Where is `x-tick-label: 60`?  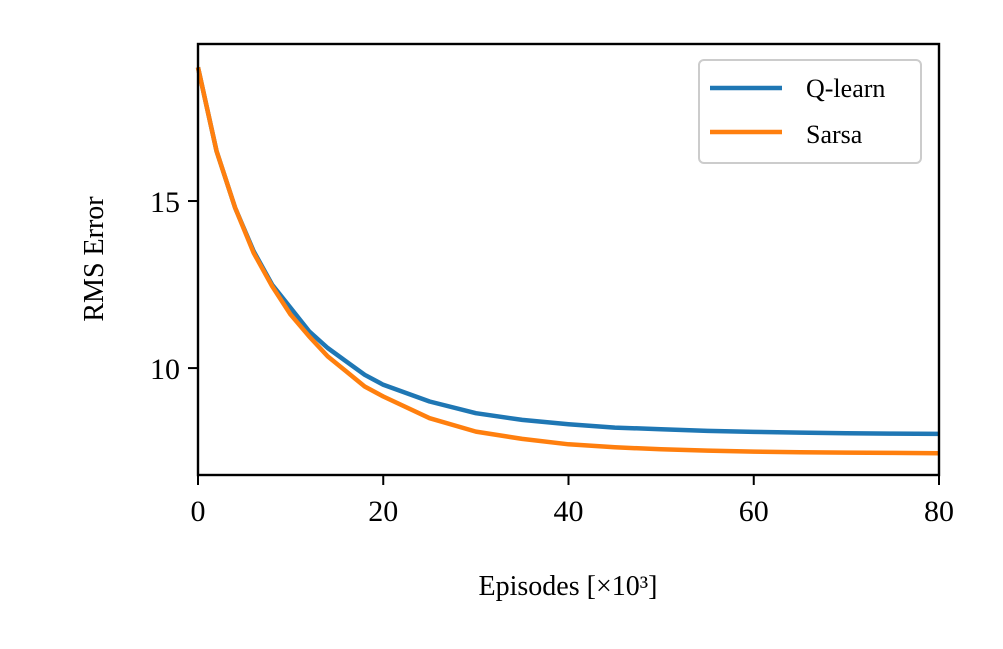
x-tick-label: 60 is located at coordinates (754, 511).